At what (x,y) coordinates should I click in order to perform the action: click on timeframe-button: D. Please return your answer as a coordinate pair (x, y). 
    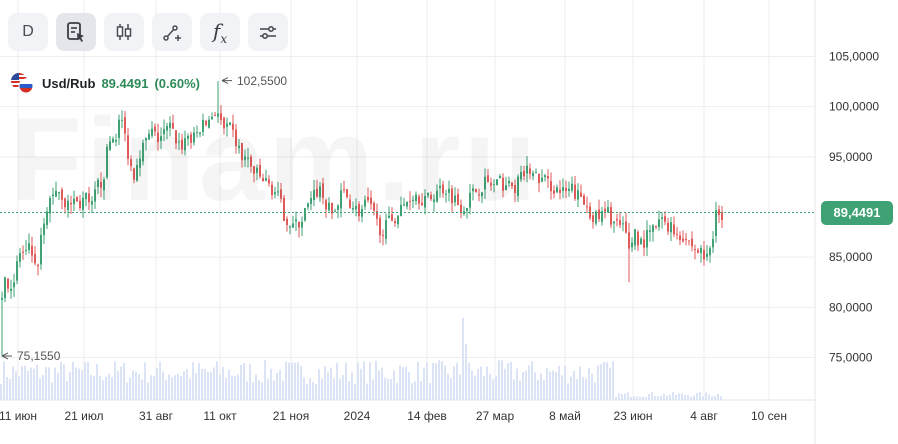
    Looking at the image, I should click on (28, 32).